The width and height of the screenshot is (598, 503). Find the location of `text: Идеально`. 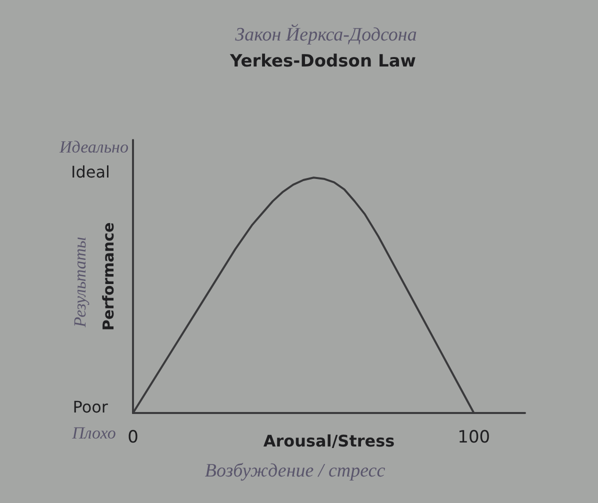

text: Идеально is located at coordinates (93, 147).